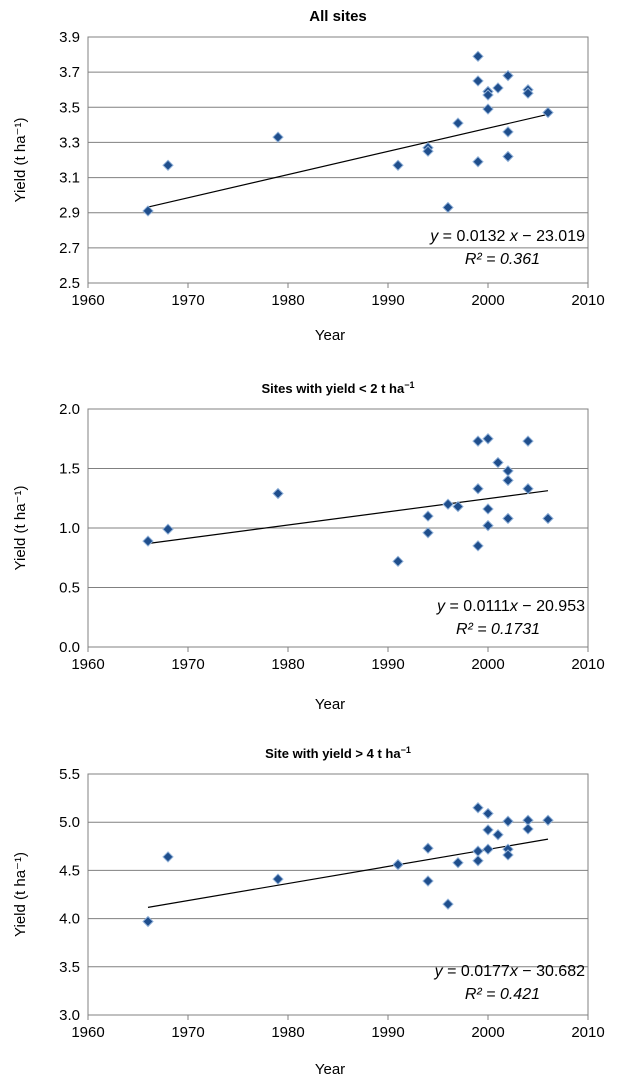  Describe the element at coordinates (69, 72) in the screenshot. I see `y-tick-label: 3.7` at that location.